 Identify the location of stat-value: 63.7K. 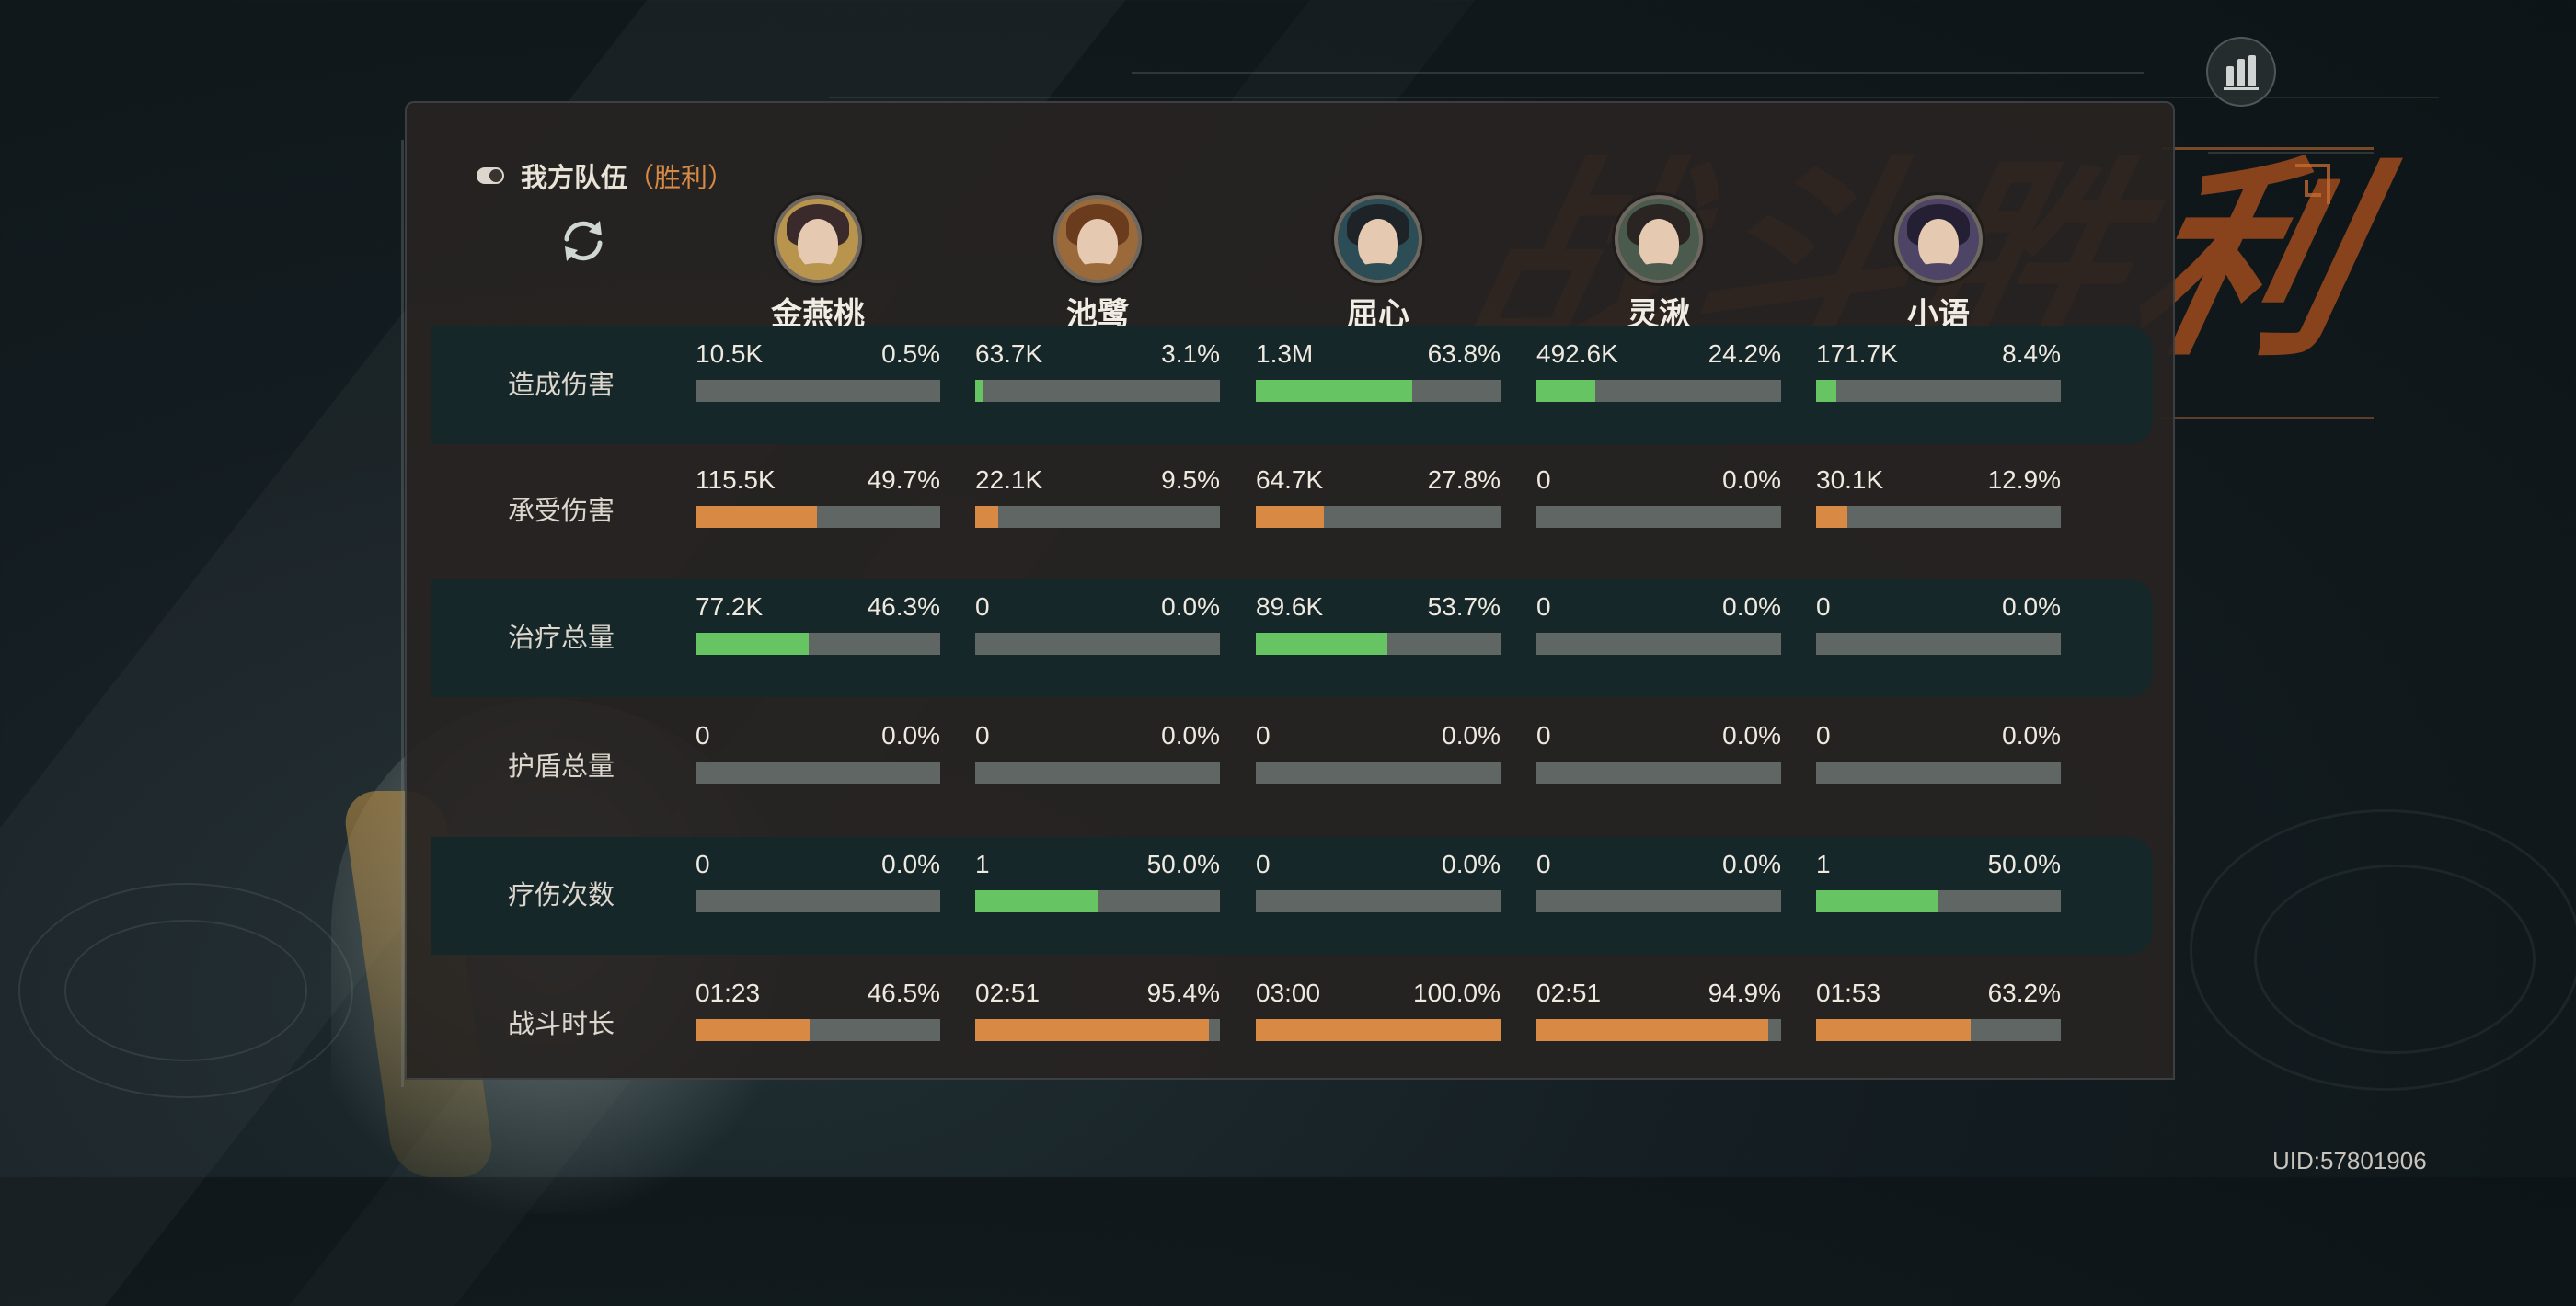
(1009, 354).